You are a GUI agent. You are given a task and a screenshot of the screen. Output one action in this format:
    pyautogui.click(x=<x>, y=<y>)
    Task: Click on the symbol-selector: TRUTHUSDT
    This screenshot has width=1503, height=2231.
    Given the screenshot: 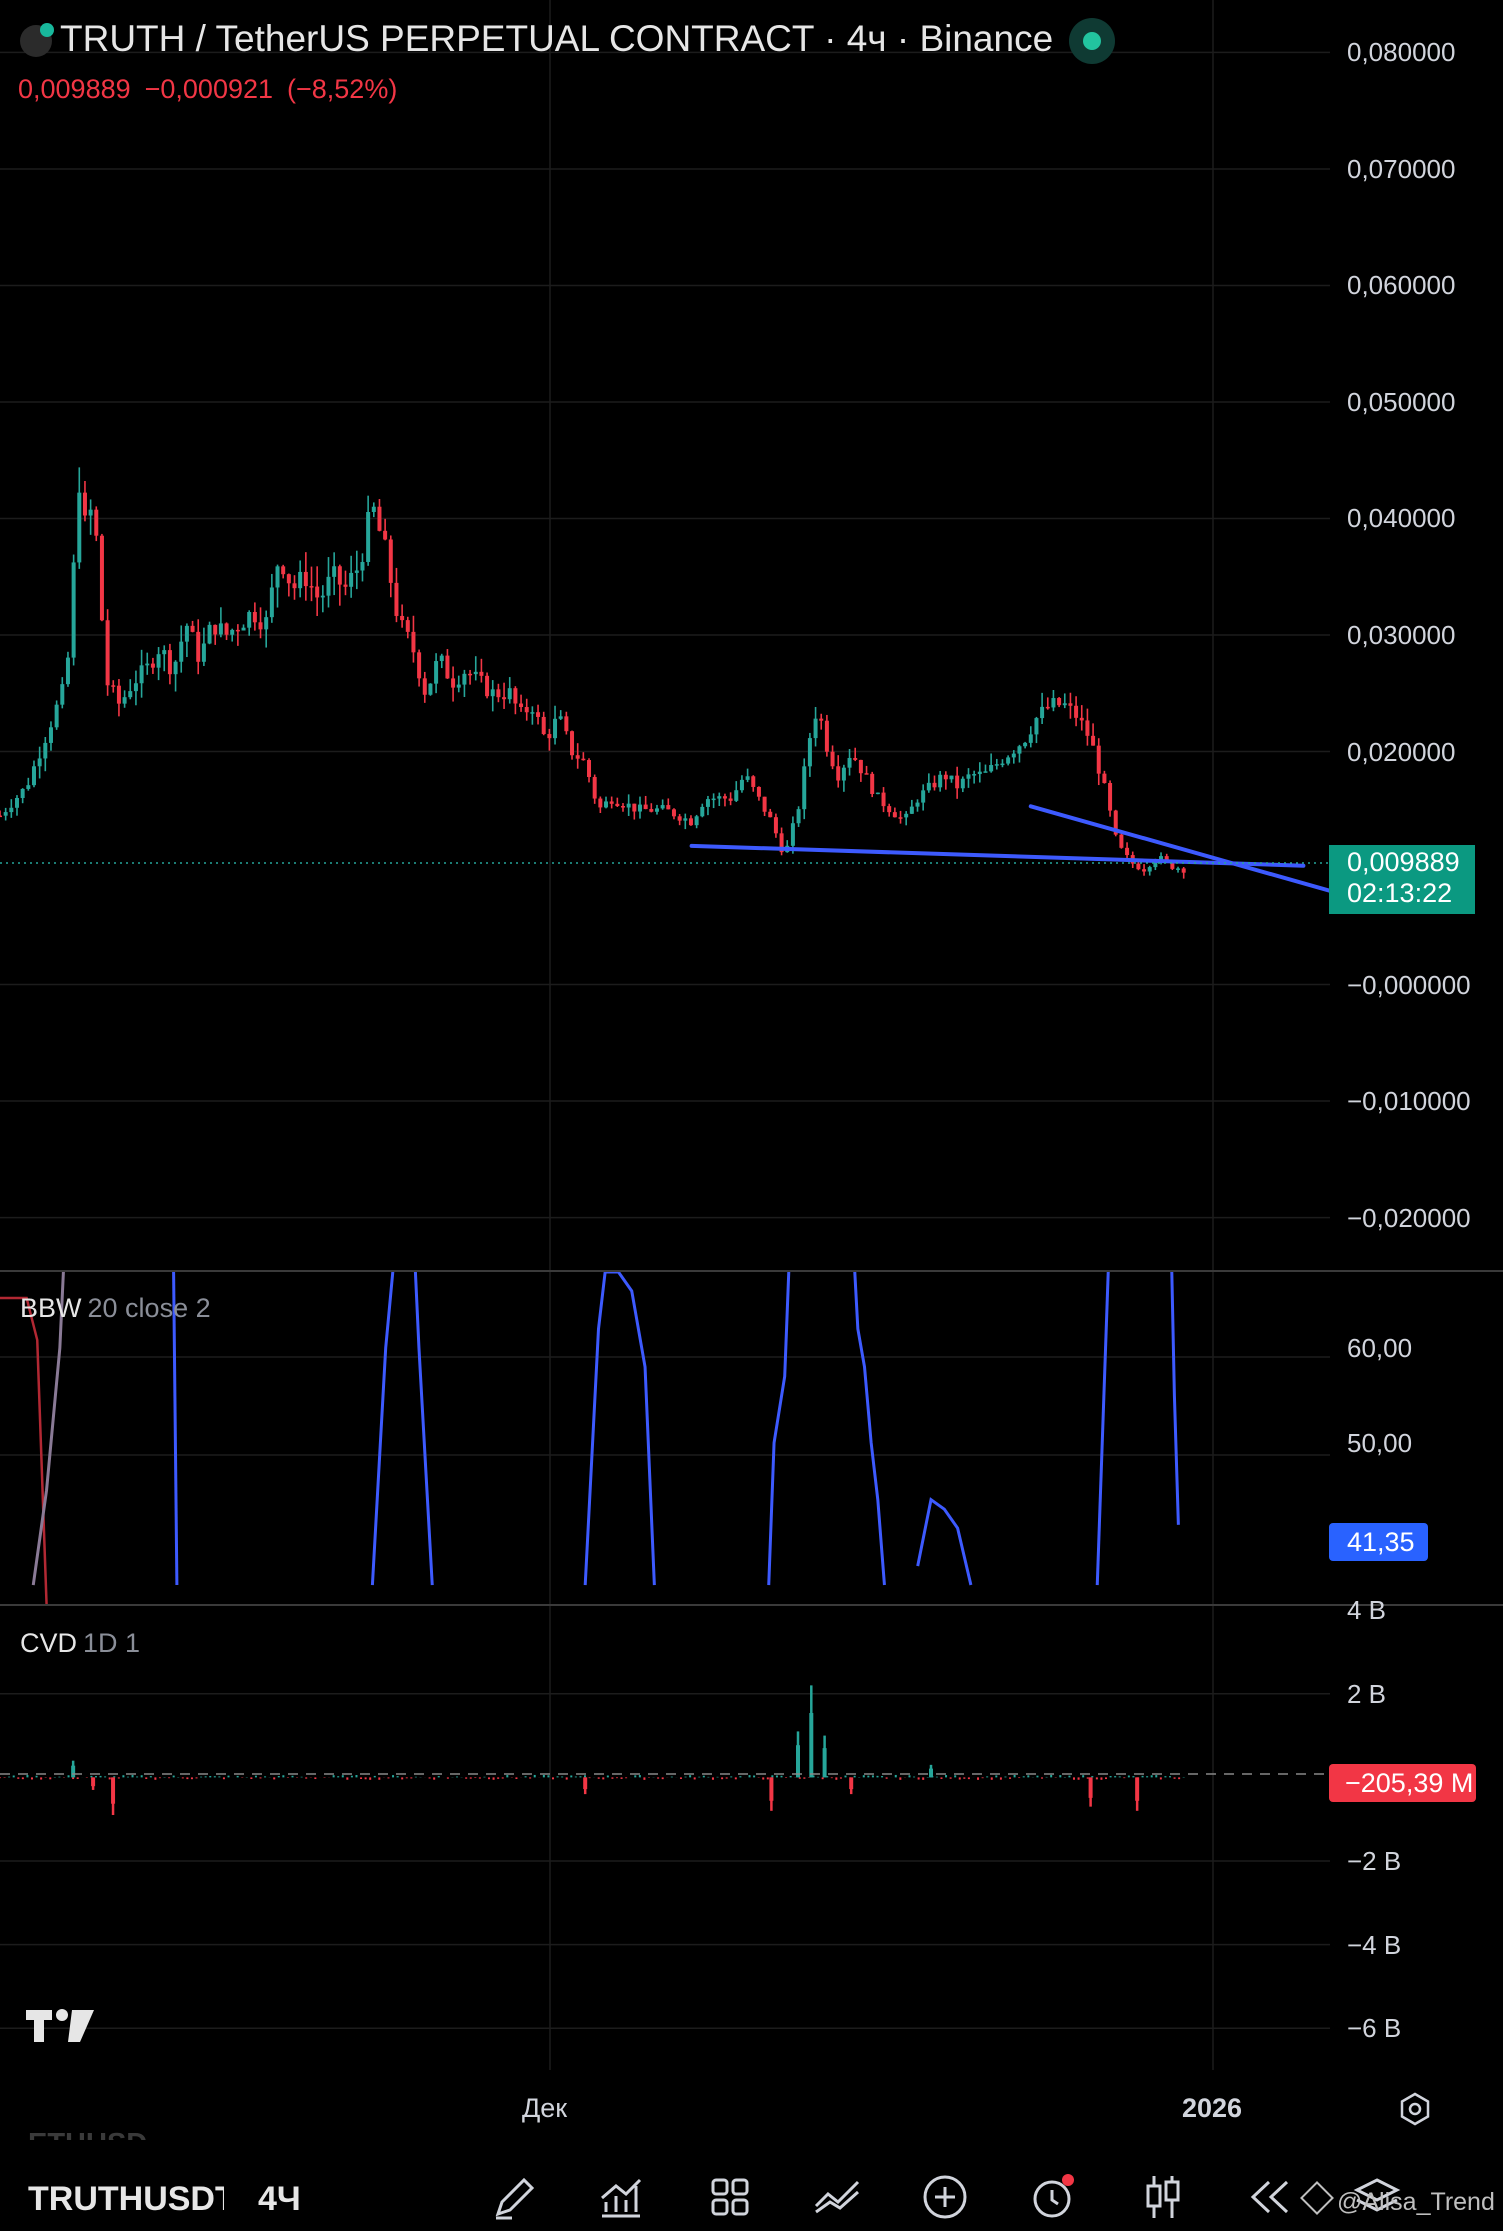 What is the action you would take?
    pyautogui.click(x=126, y=2199)
    